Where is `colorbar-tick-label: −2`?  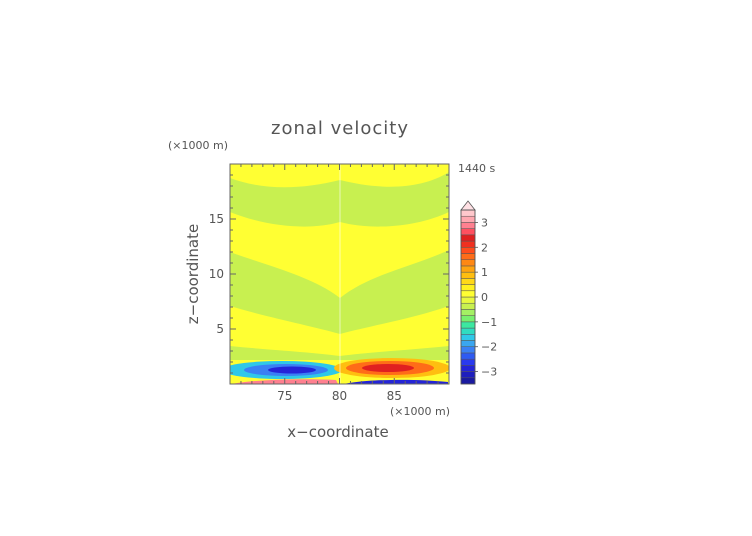
colorbar-tick-label: −2 is located at coordinates (489, 347).